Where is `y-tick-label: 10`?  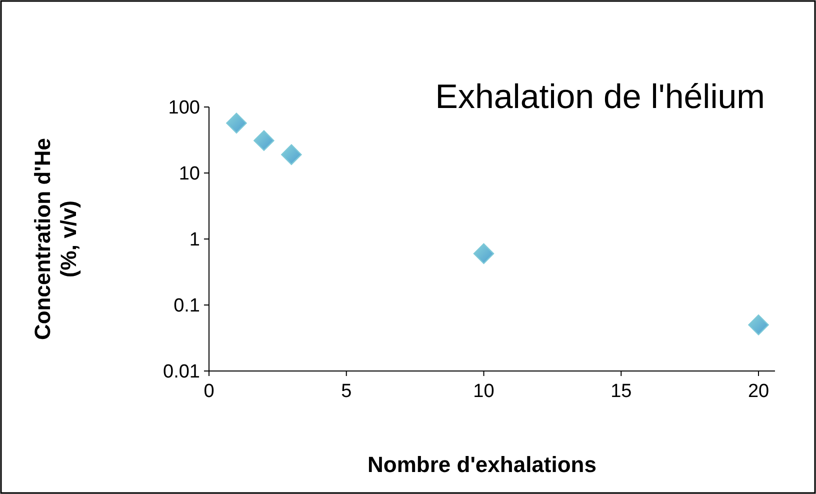 y-tick-label: 10 is located at coordinates (189, 174).